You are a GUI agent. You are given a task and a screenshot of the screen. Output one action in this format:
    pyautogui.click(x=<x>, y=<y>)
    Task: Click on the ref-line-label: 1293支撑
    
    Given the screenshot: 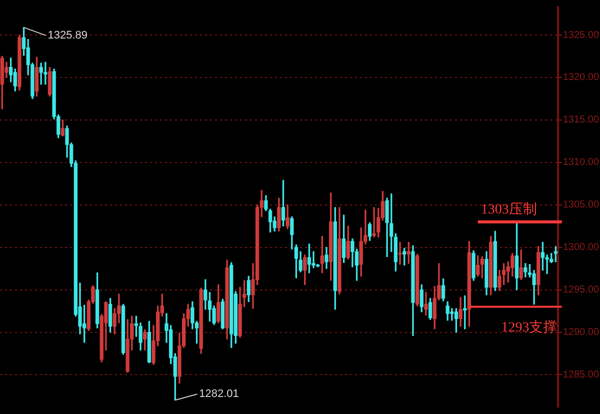 What is the action you would take?
    pyautogui.click(x=529, y=327)
    